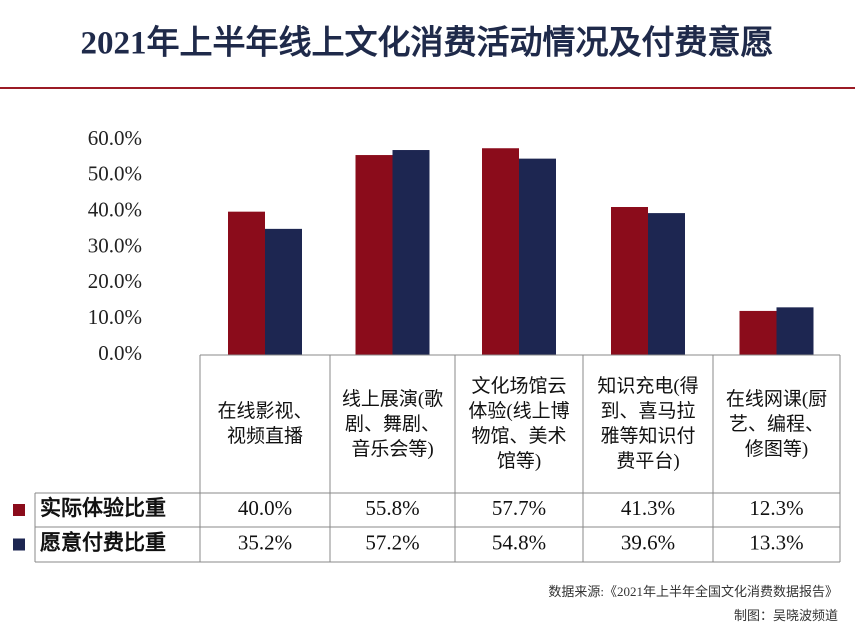 The height and width of the screenshot is (635, 855). I want to click on value-label: 41.3%, so click(648, 508).